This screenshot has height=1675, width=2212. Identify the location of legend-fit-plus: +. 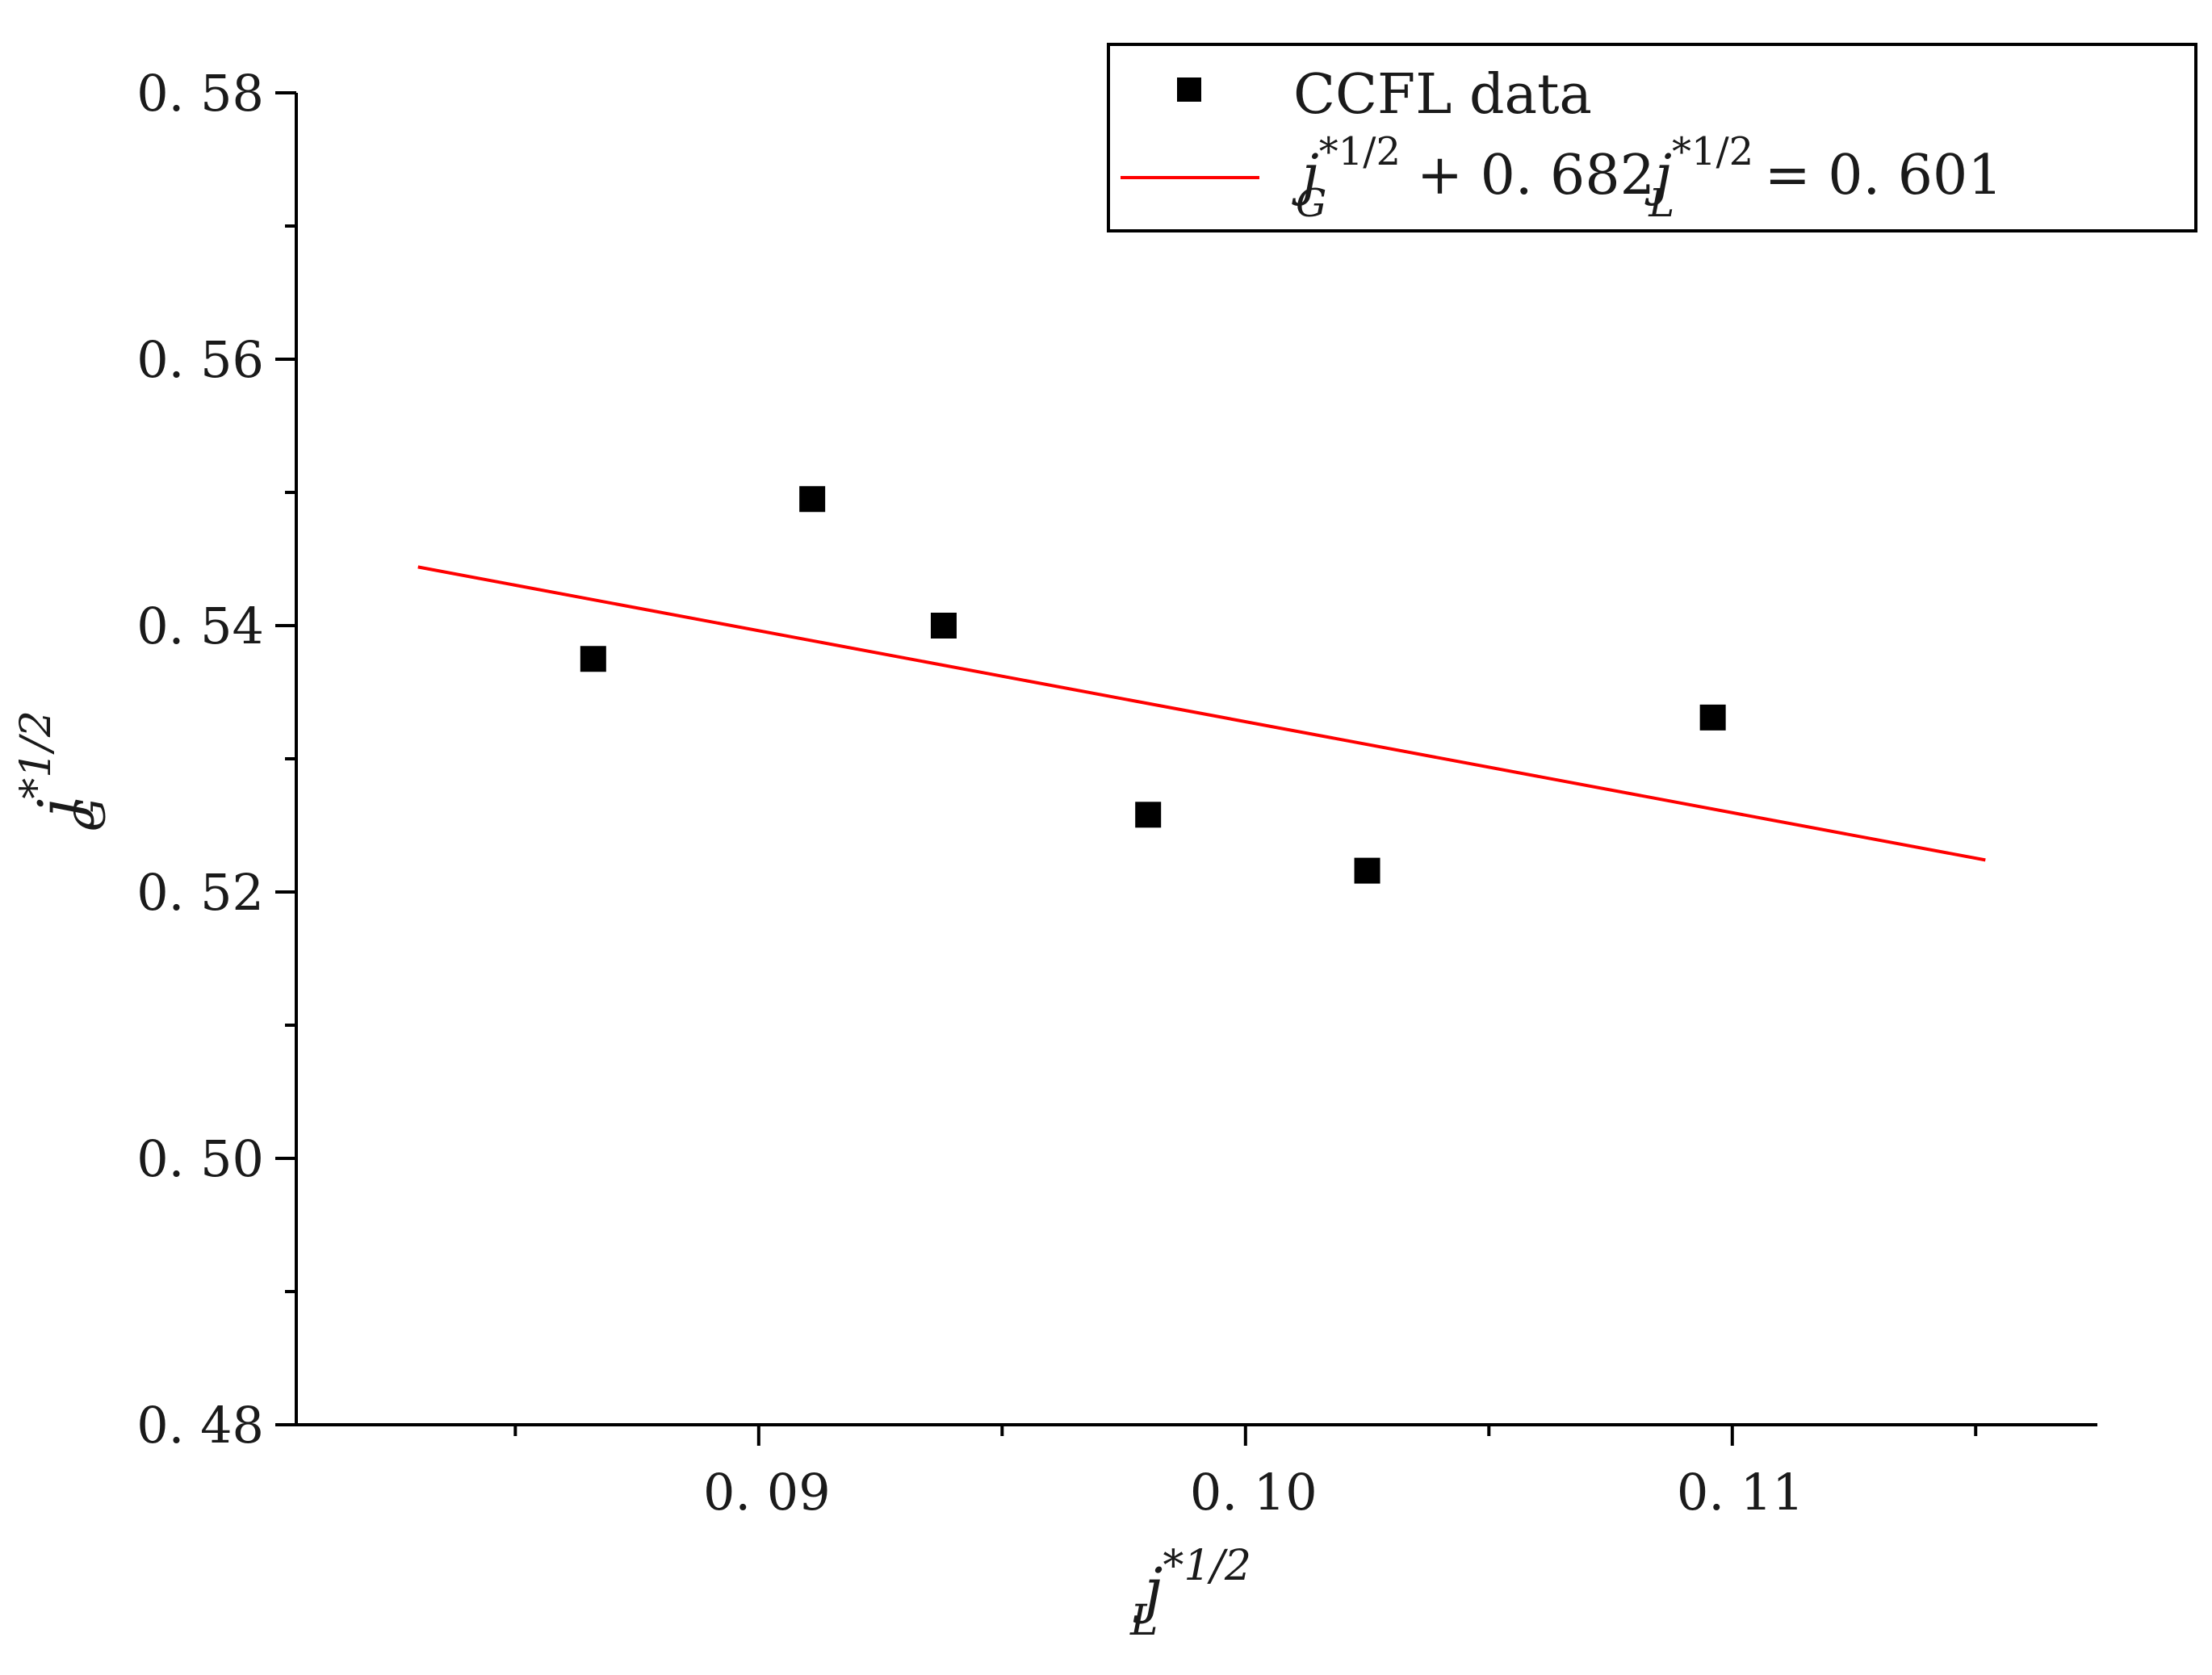
(1439, 176).